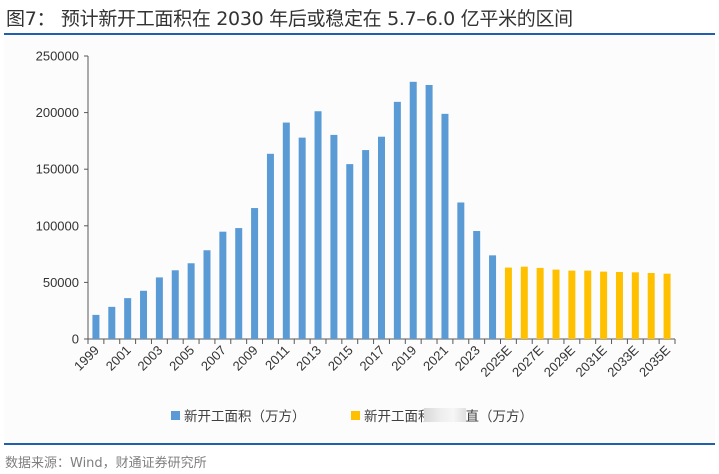  Describe the element at coordinates (477, 285) in the screenshot. I see `bar-actual-2023` at that location.